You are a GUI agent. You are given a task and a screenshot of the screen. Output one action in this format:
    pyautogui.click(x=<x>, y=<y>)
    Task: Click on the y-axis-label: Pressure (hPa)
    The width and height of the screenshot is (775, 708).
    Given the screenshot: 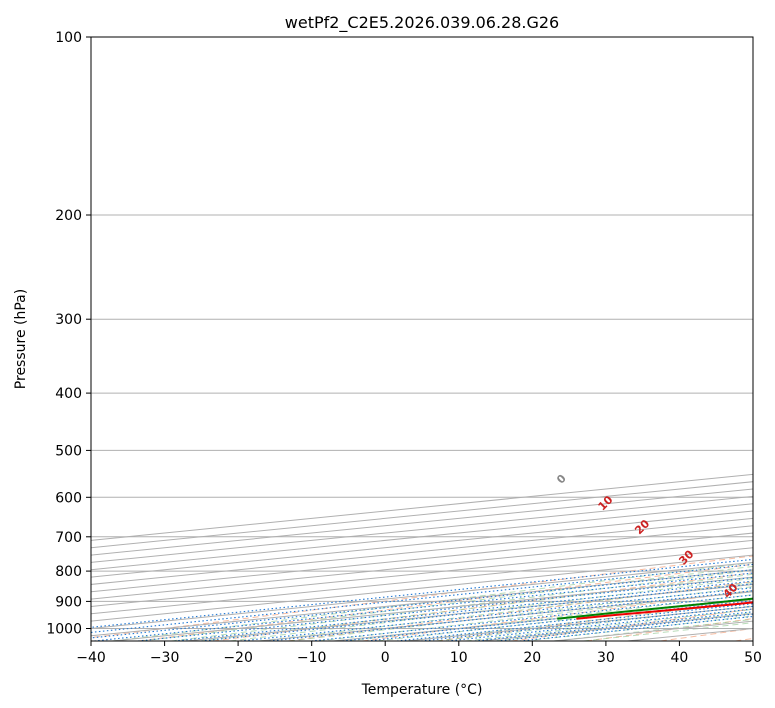 What is the action you would take?
    pyautogui.click(x=21, y=339)
    